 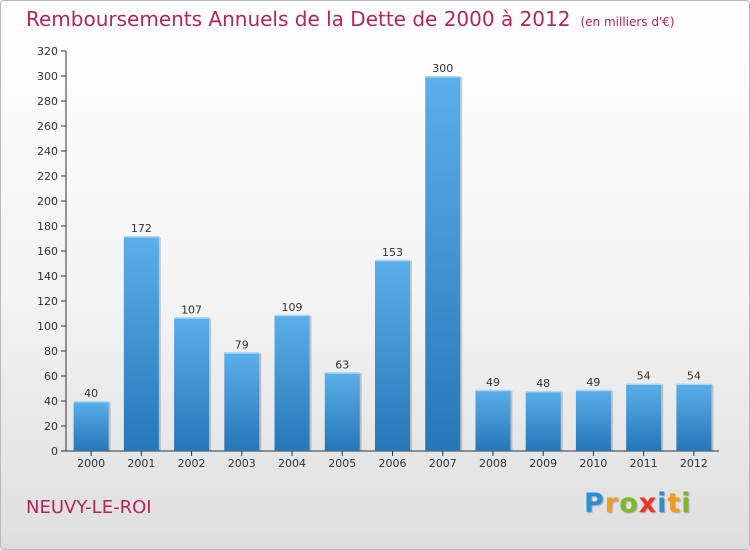 I want to click on logo-letter: t, so click(x=674, y=503).